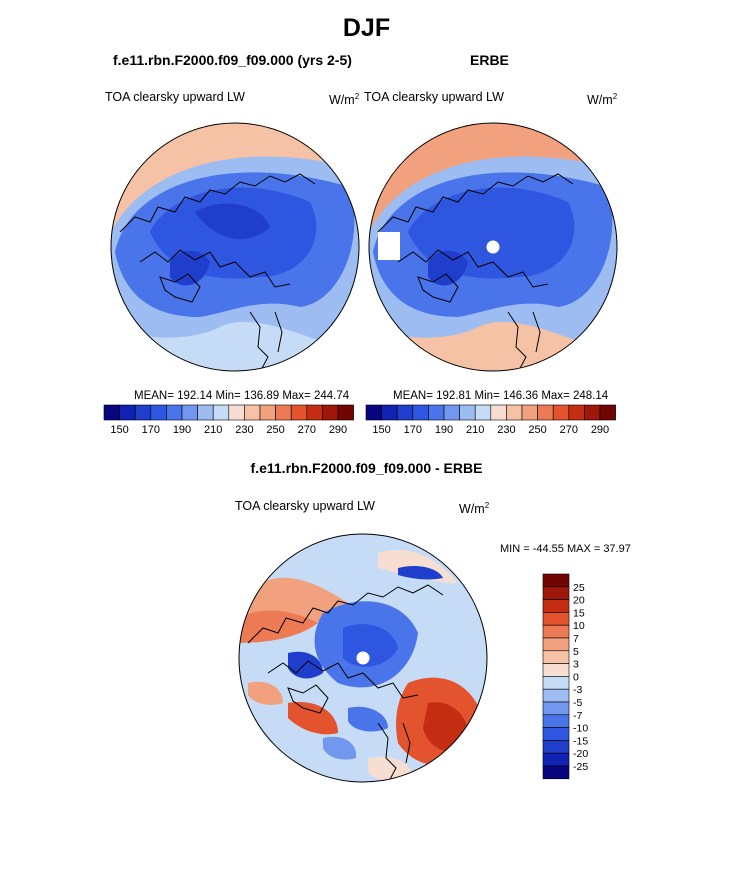 This screenshot has width=733, height=882. I want to click on units-label-erbe: W/m2, so click(602, 100).